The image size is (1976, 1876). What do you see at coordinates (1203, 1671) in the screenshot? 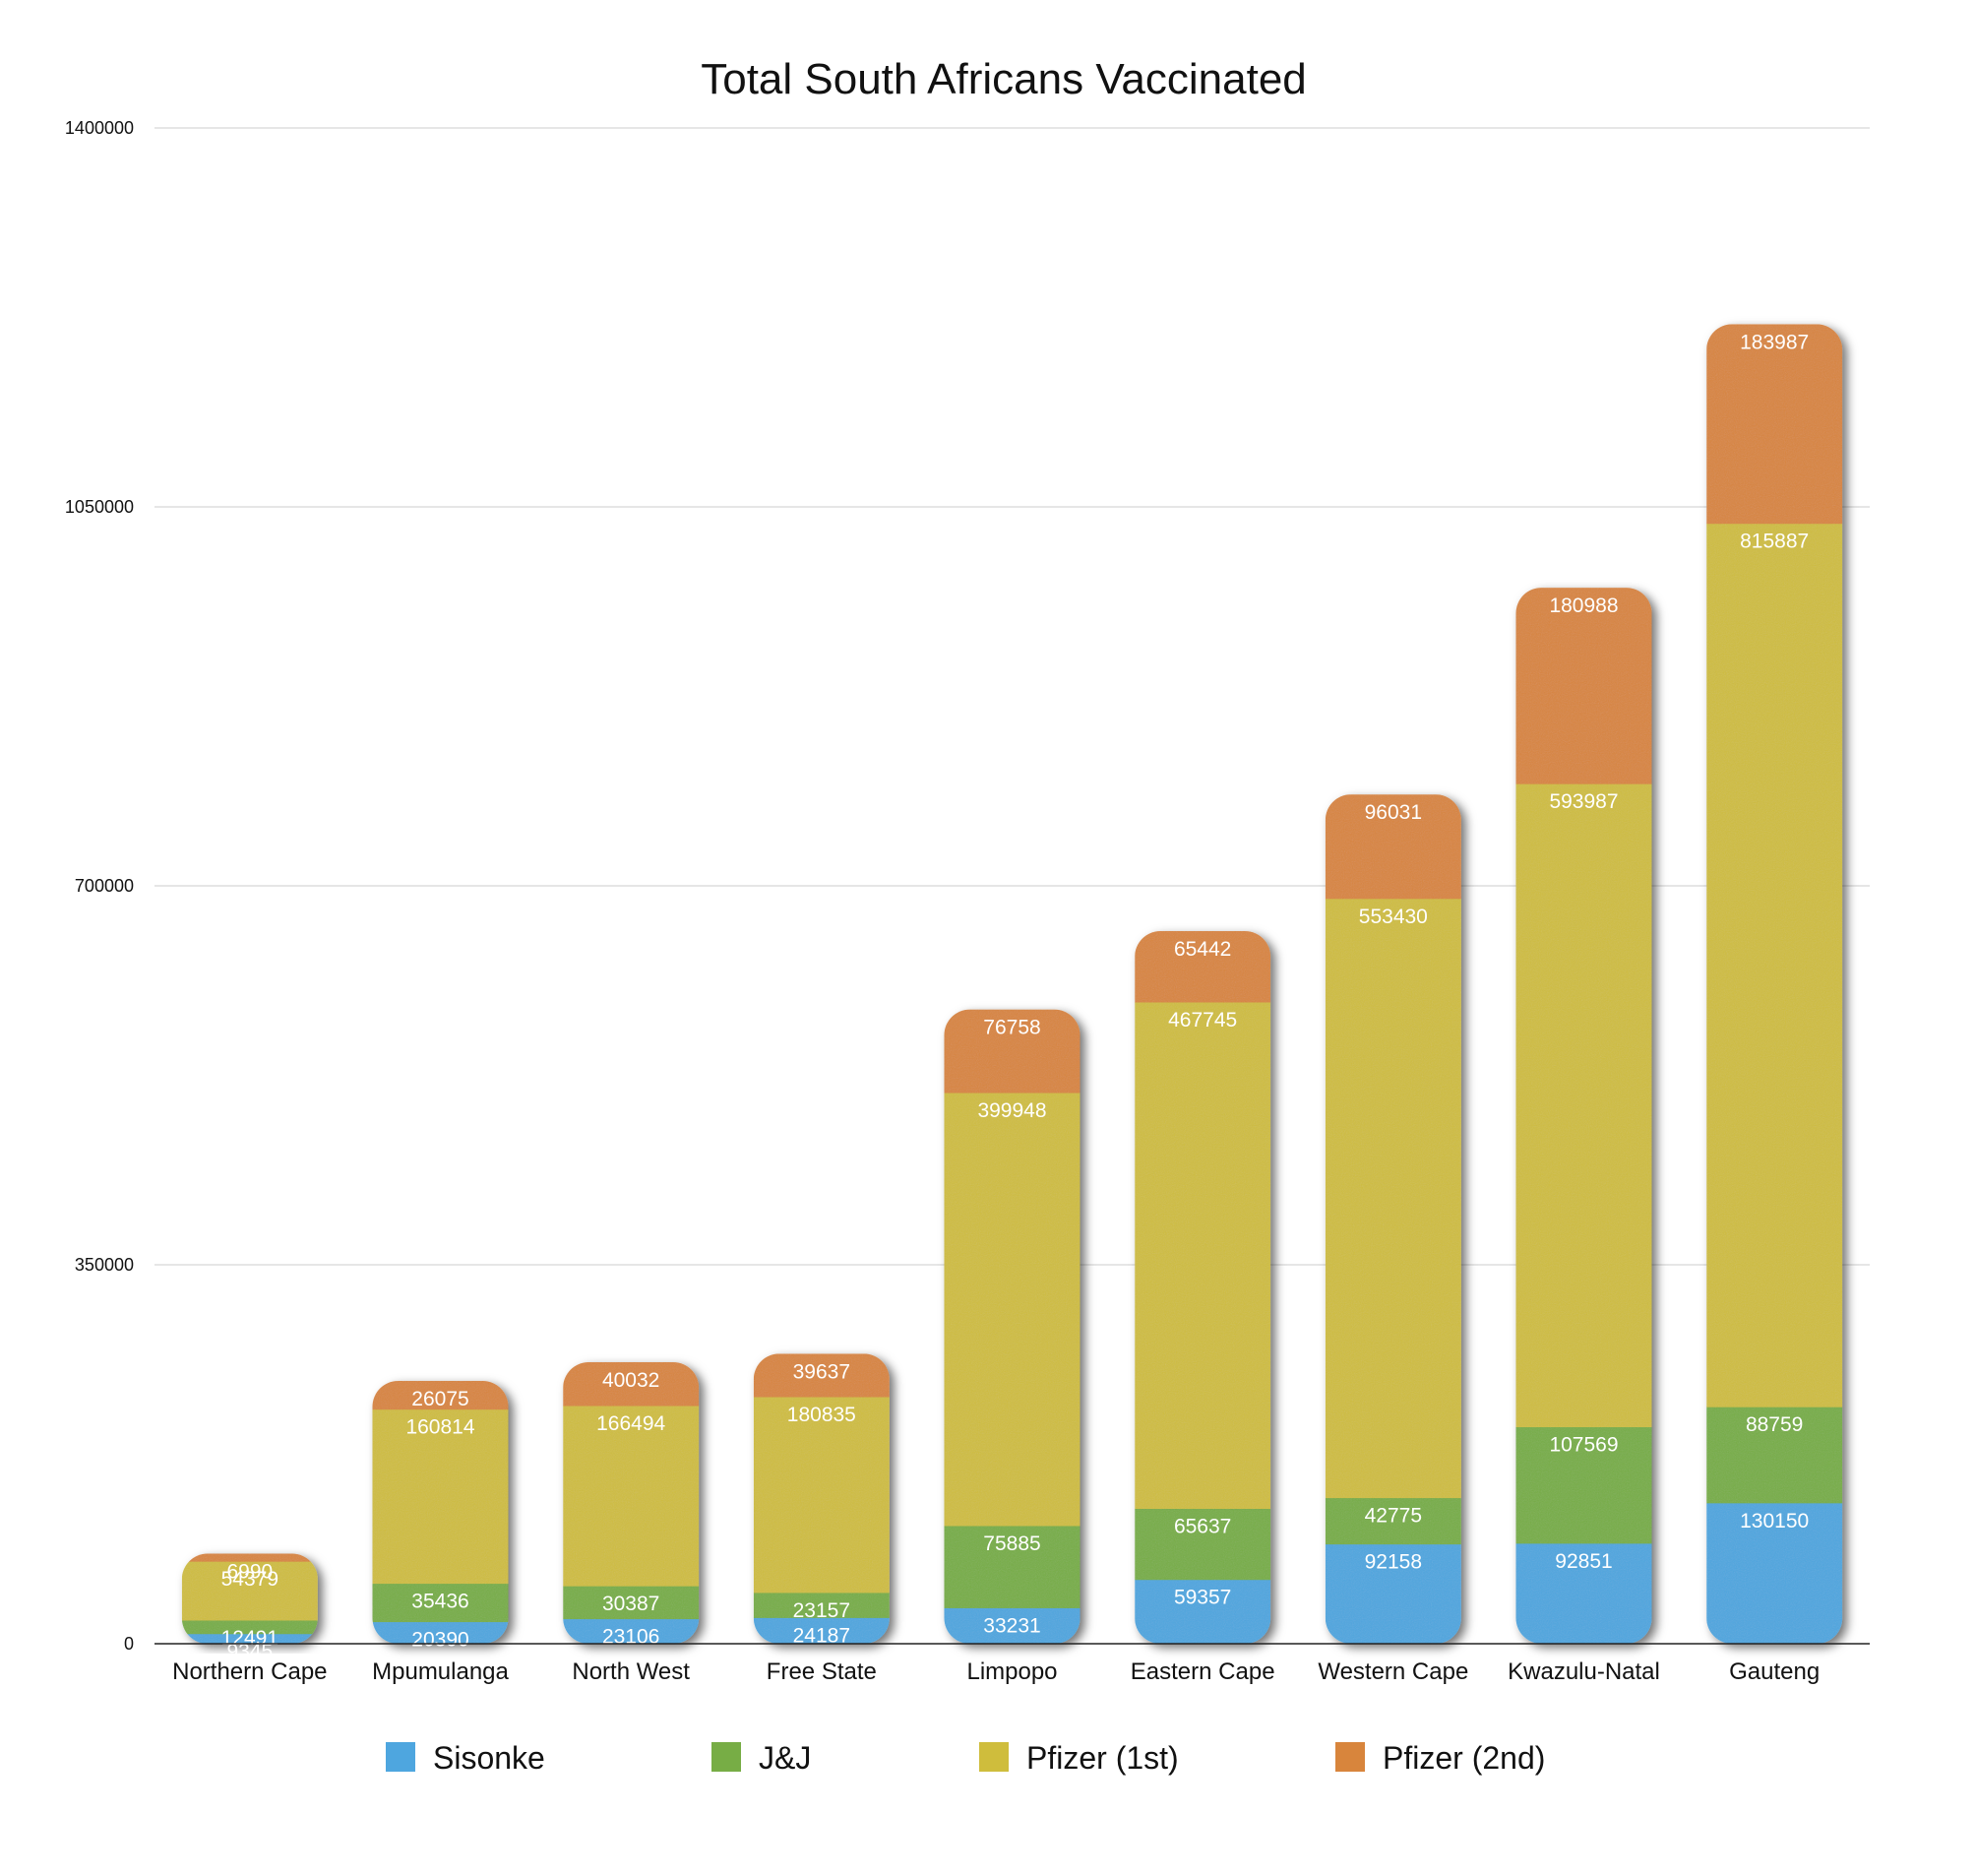
I see `x-tick-label: Eastern Cape` at bounding box center [1203, 1671].